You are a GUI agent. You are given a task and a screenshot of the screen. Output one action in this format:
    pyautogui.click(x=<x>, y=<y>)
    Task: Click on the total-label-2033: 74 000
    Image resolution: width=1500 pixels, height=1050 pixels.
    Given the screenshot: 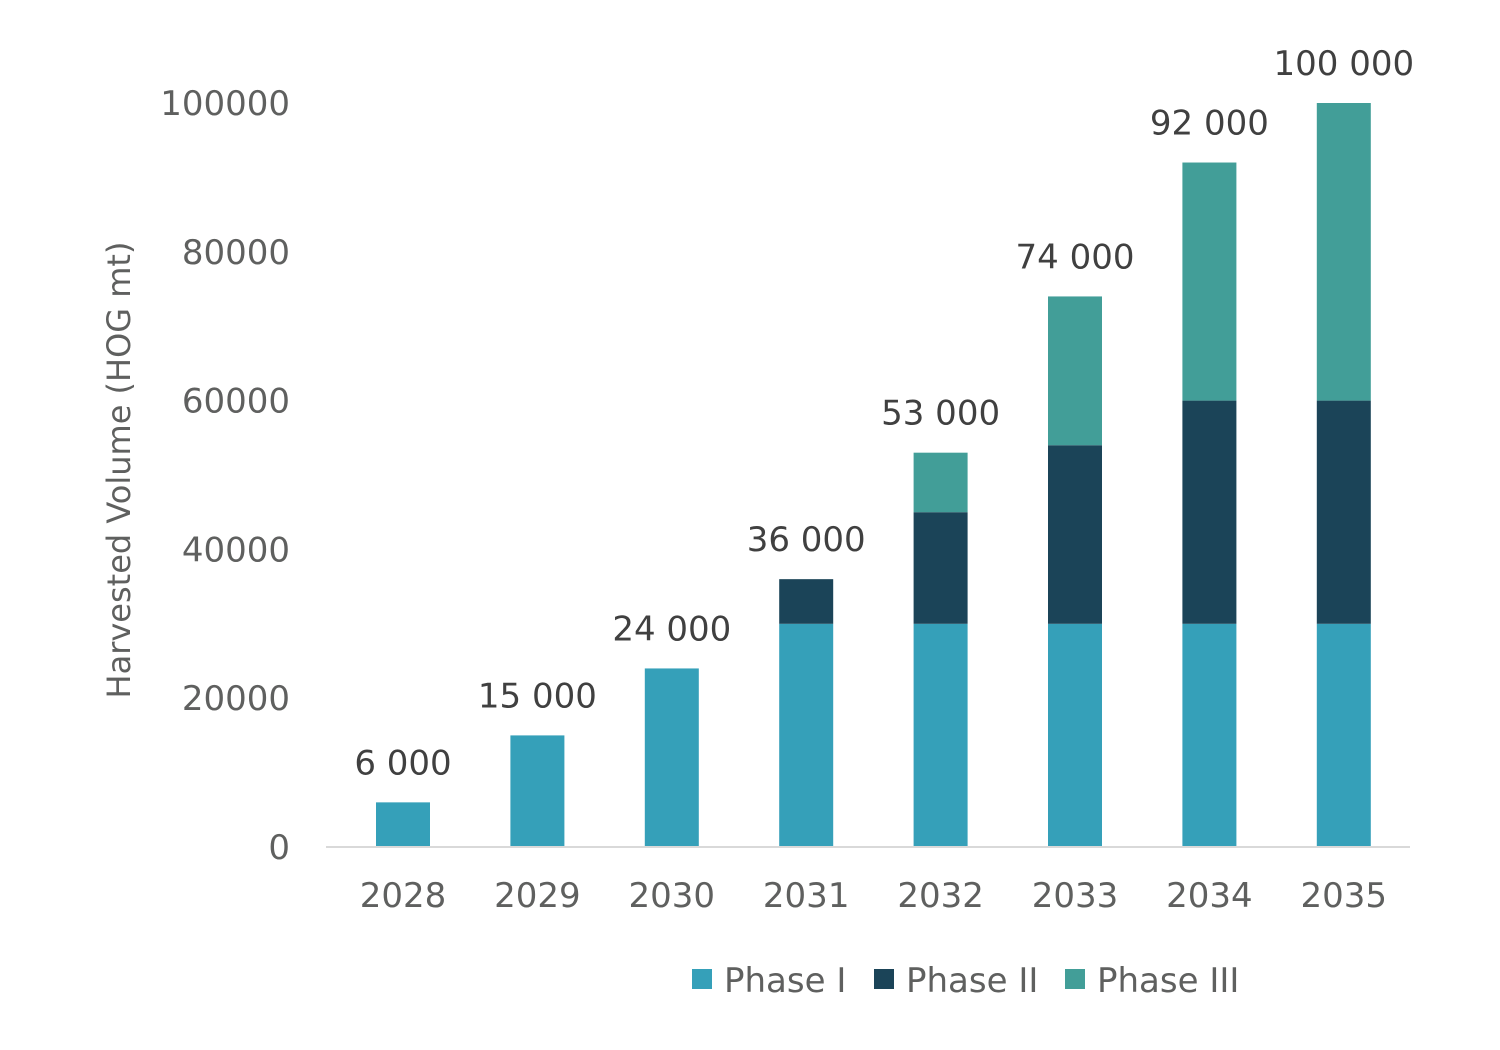 What is the action you would take?
    pyautogui.click(x=1075, y=257)
    